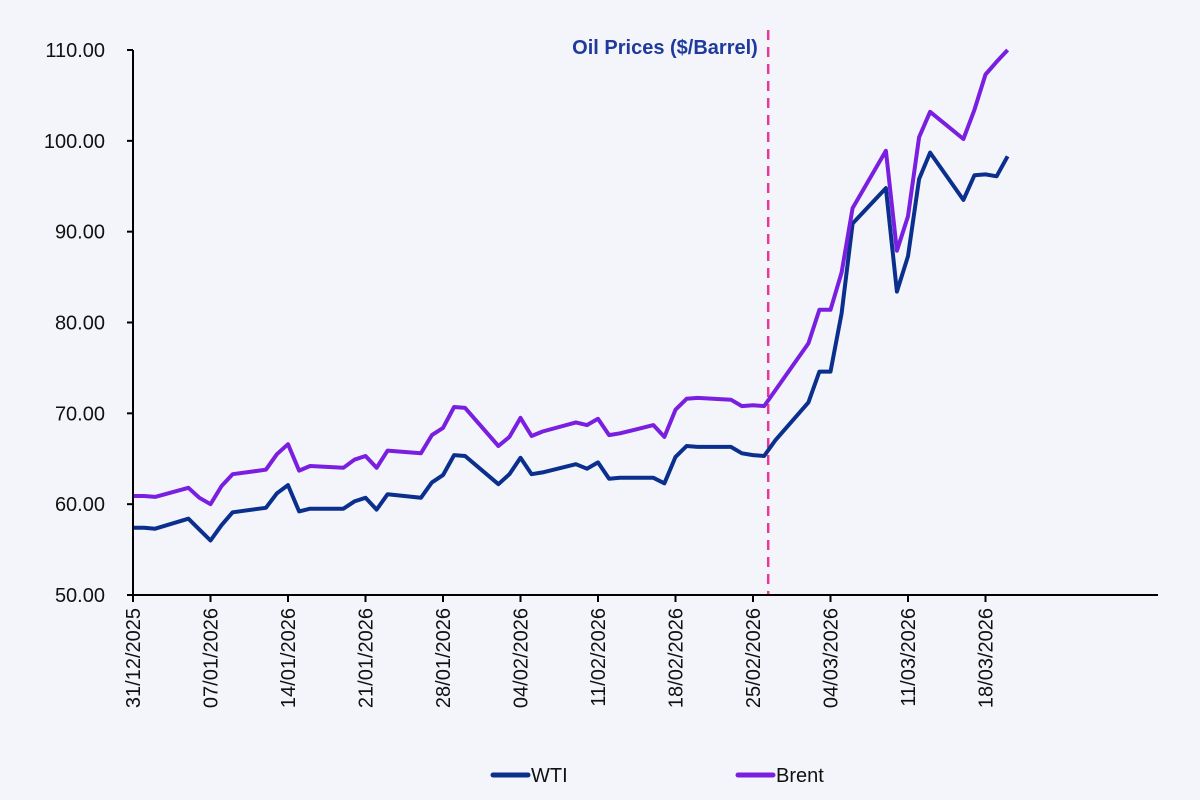 Image resolution: width=1200 pixels, height=800 pixels. Describe the element at coordinates (677, 658) in the screenshot. I see `x-tick-label: 18/02/2026` at that location.